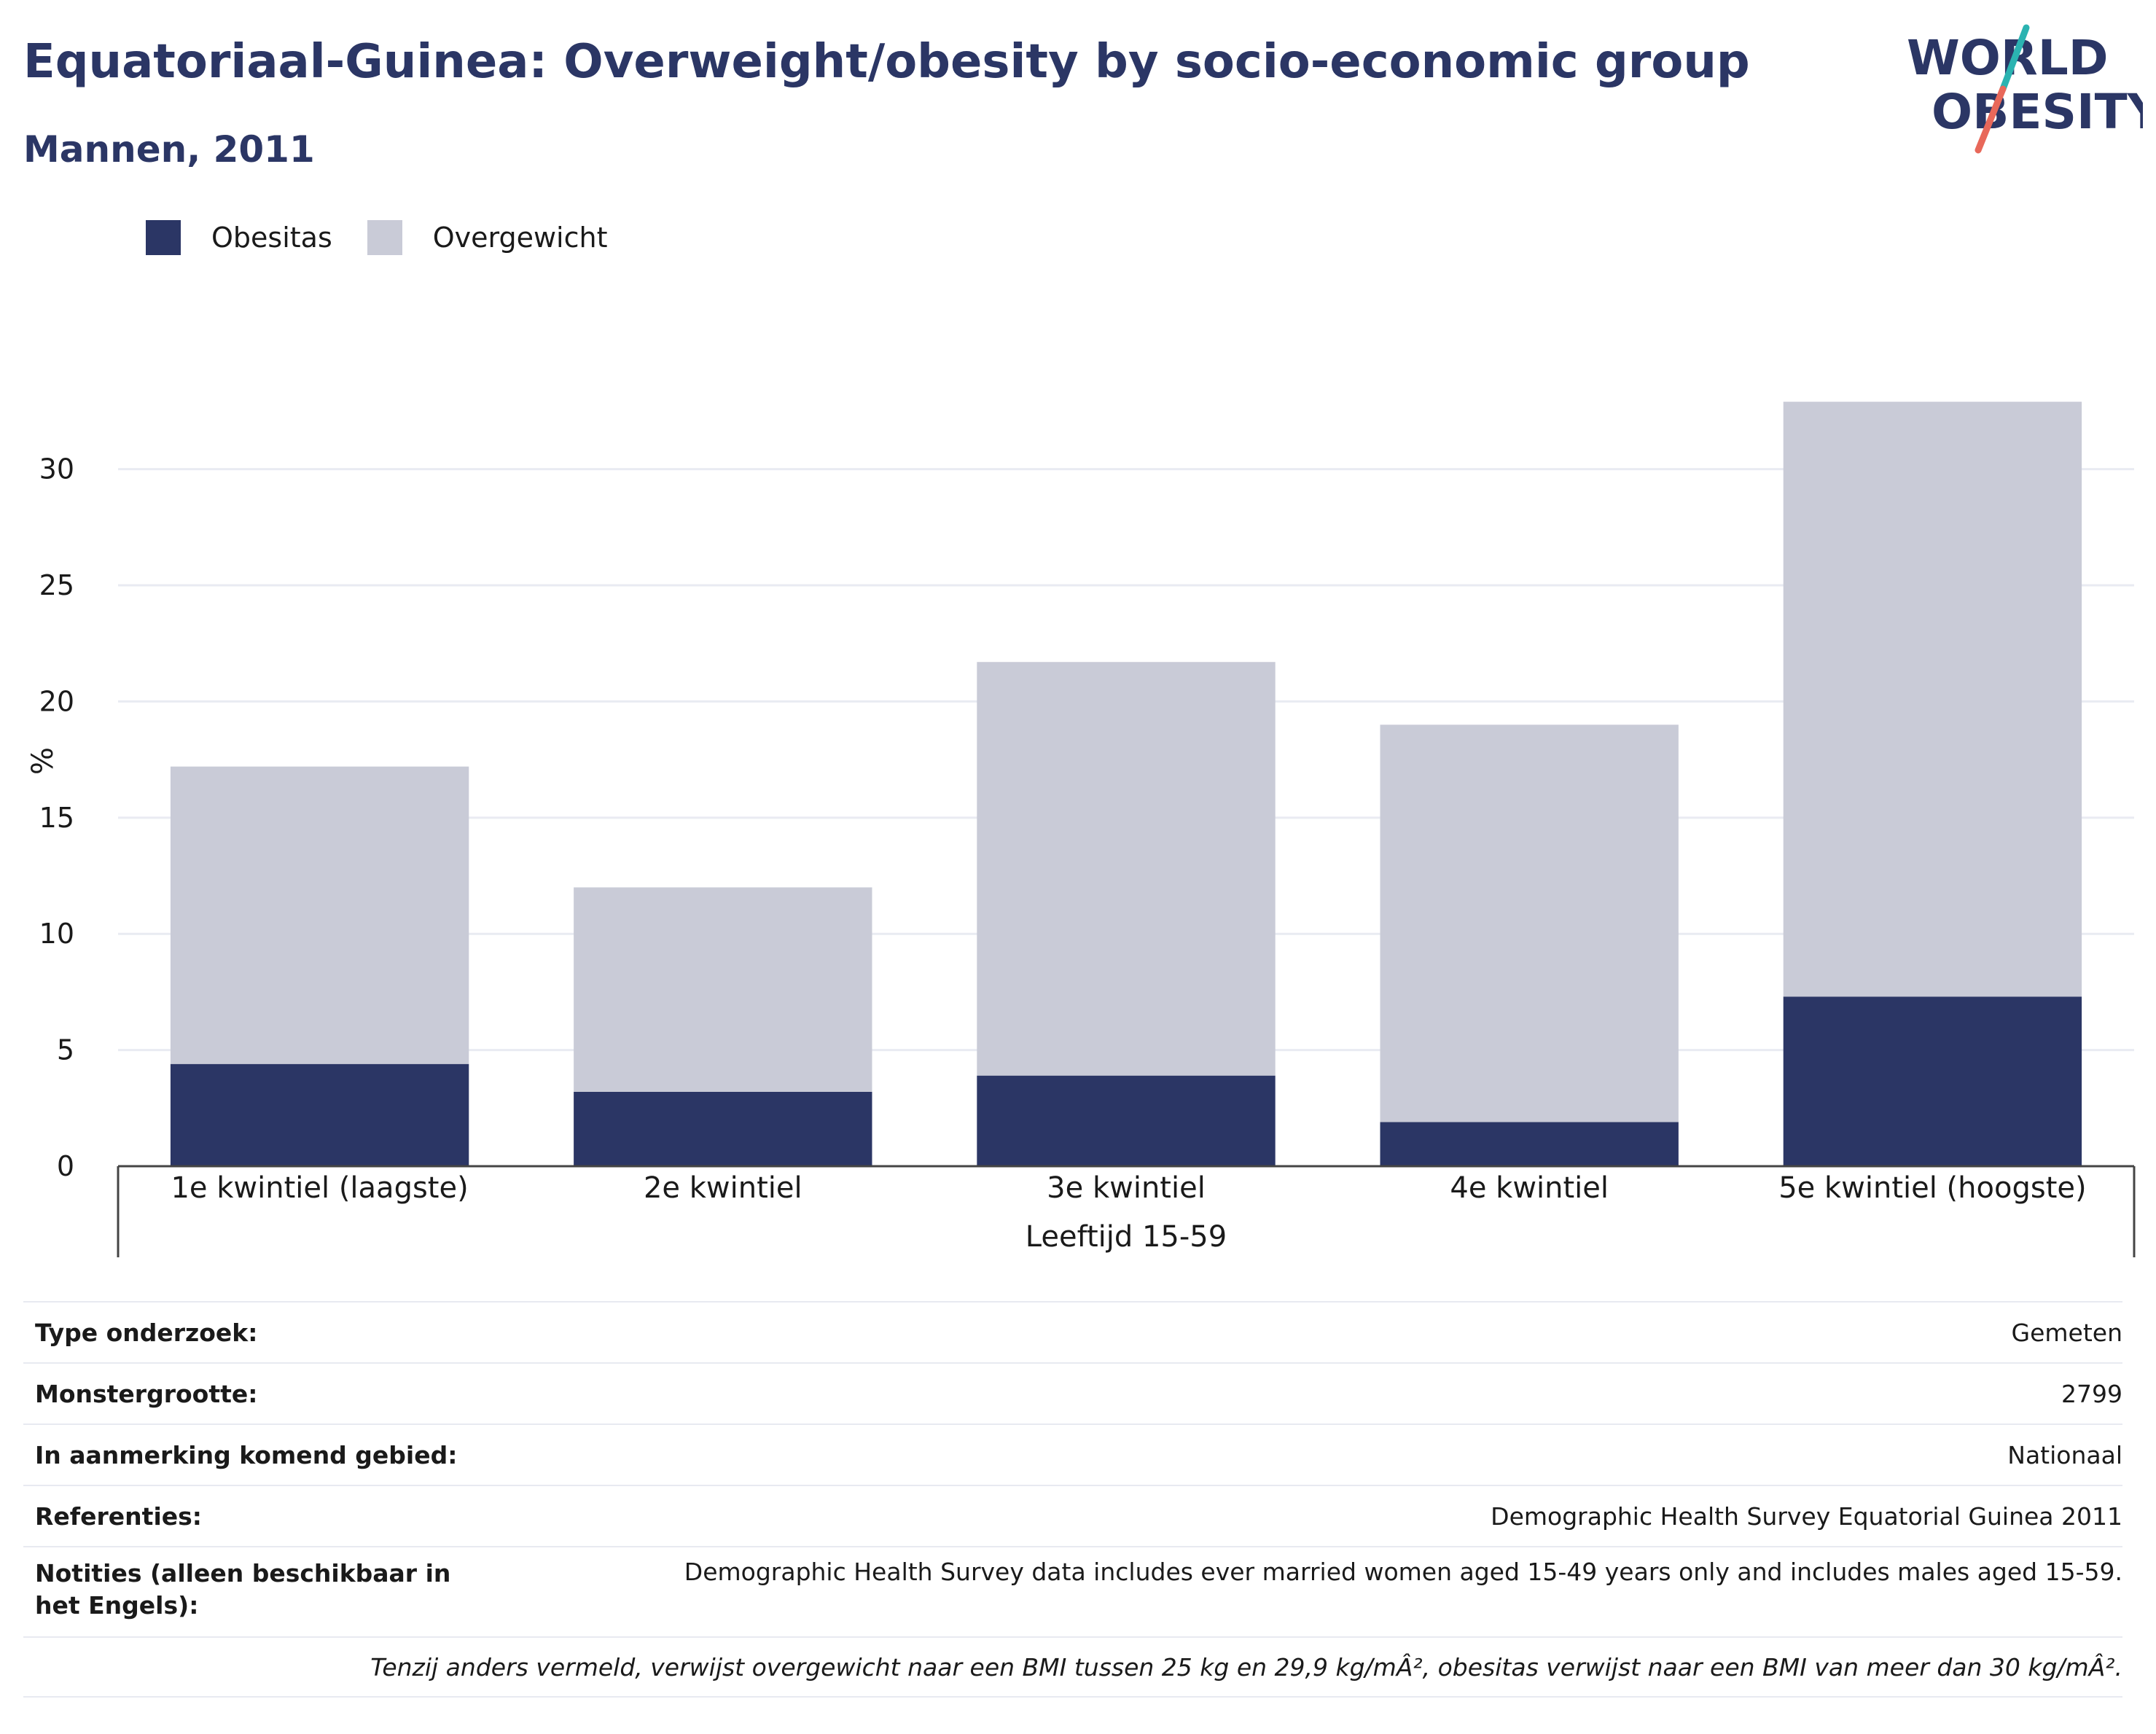 This screenshot has width=2156, height=1734. Describe the element at coordinates (65, 1166) in the screenshot. I see `y-tick-label: 0` at that location.